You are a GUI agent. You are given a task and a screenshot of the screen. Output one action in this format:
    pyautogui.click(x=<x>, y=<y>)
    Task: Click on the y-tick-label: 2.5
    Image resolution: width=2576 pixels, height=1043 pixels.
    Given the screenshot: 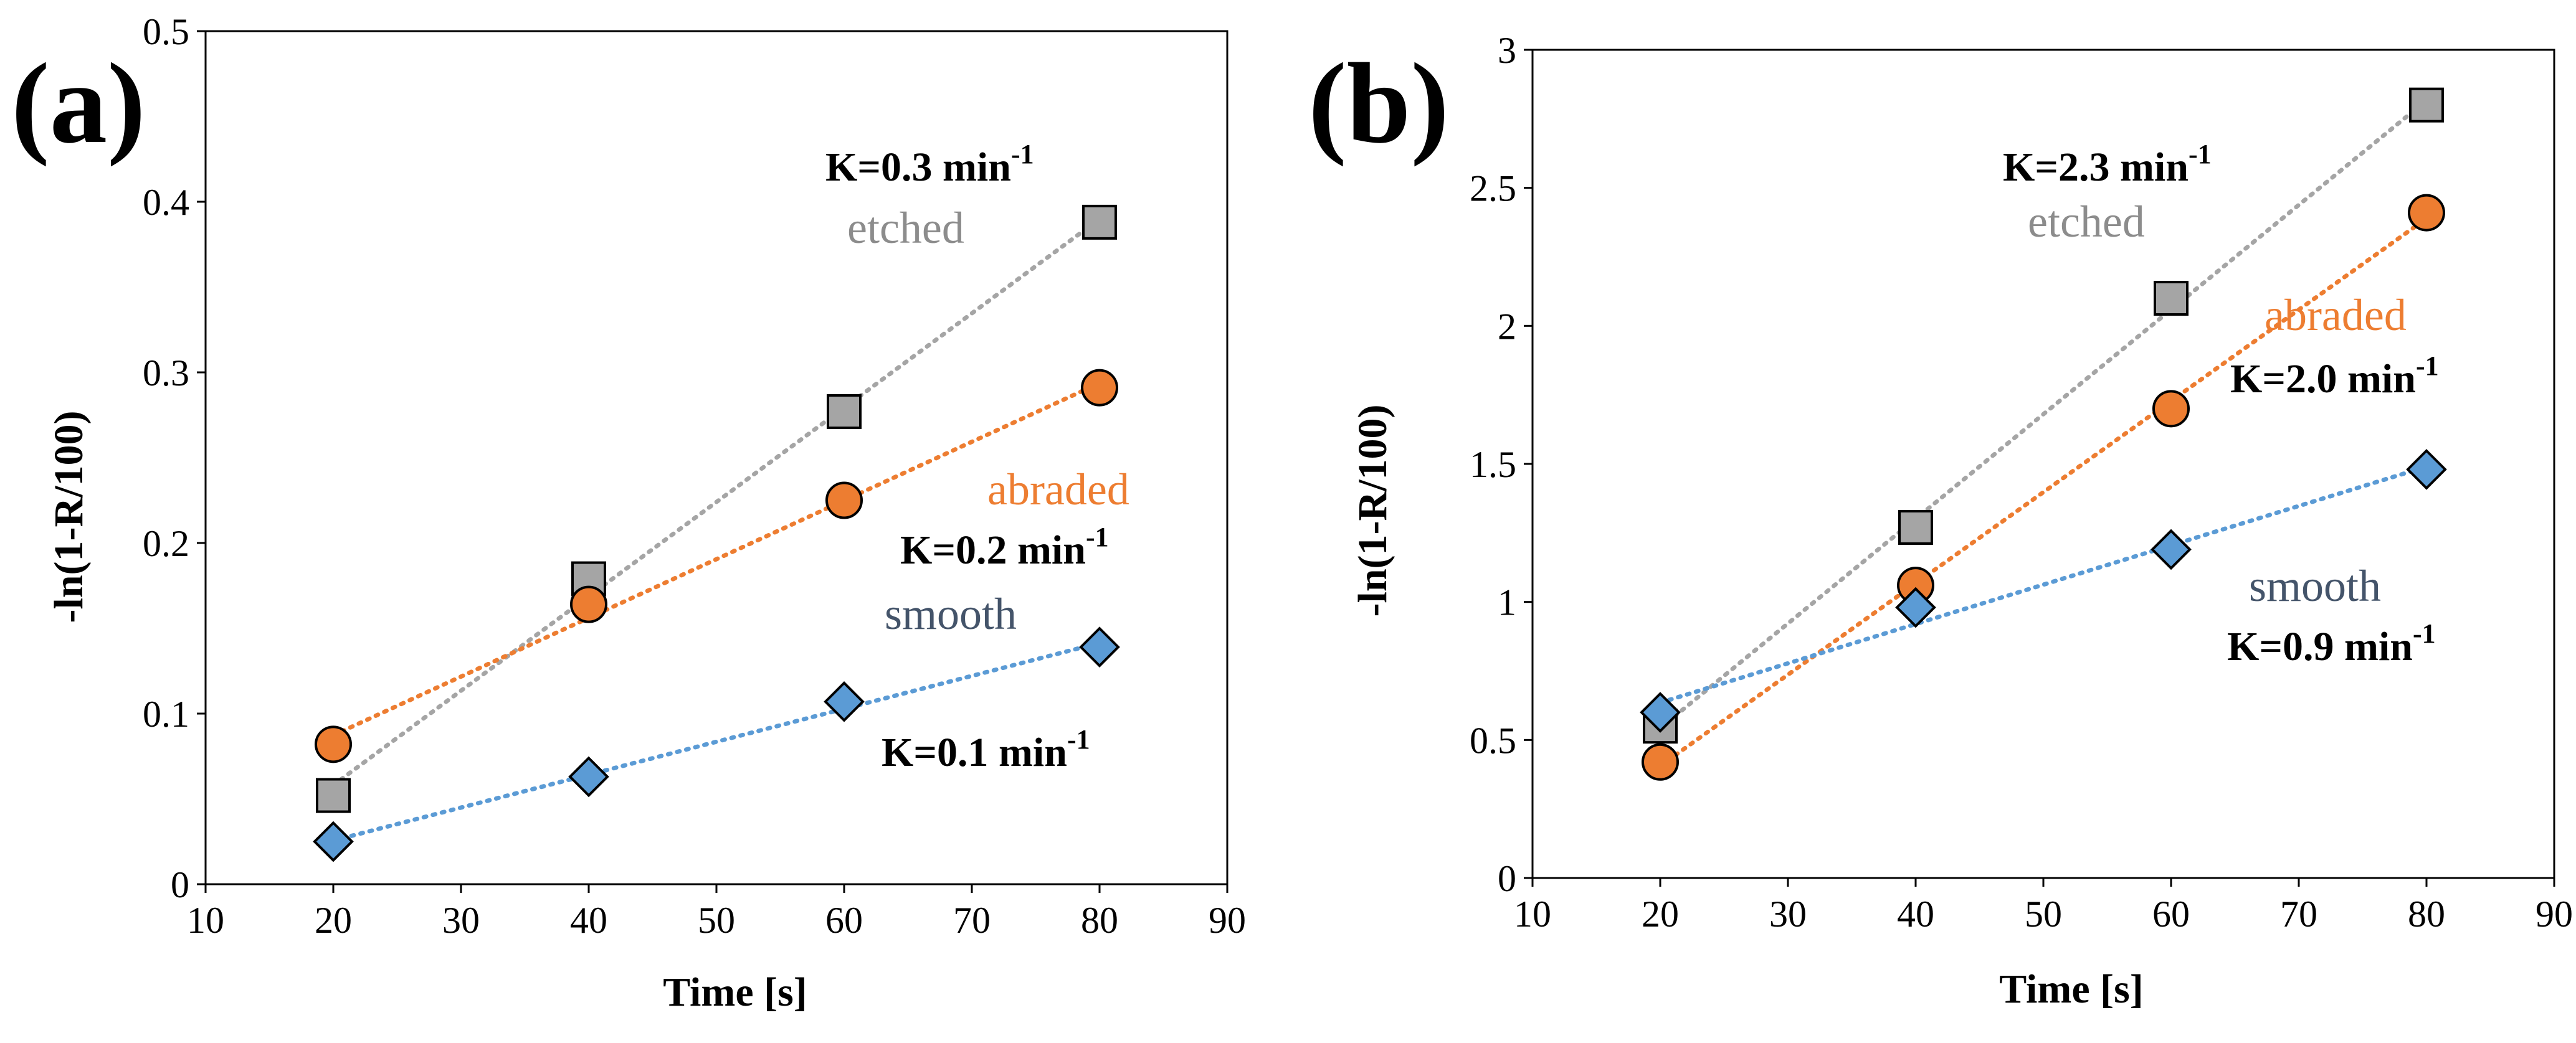 What is the action you would take?
    pyautogui.click(x=1493, y=189)
    